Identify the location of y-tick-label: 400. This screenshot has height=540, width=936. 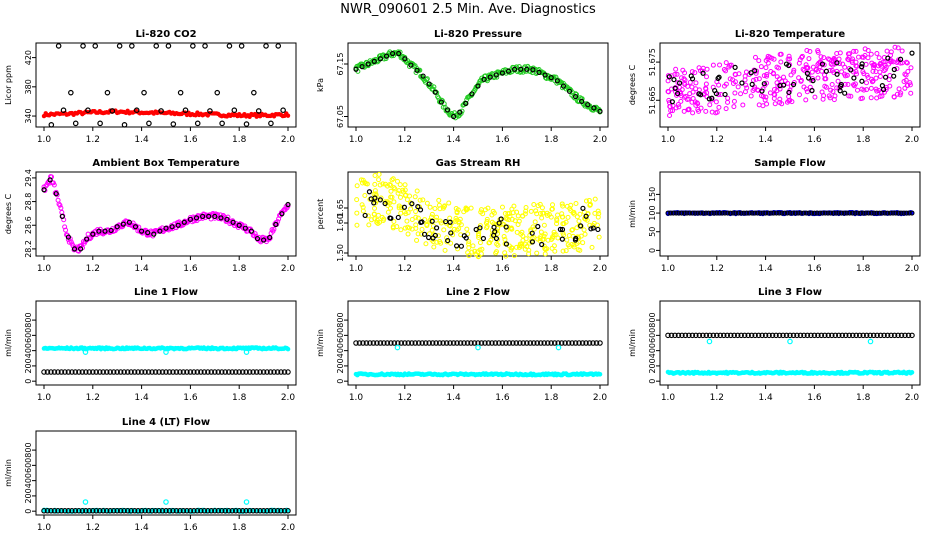
(28, 350).